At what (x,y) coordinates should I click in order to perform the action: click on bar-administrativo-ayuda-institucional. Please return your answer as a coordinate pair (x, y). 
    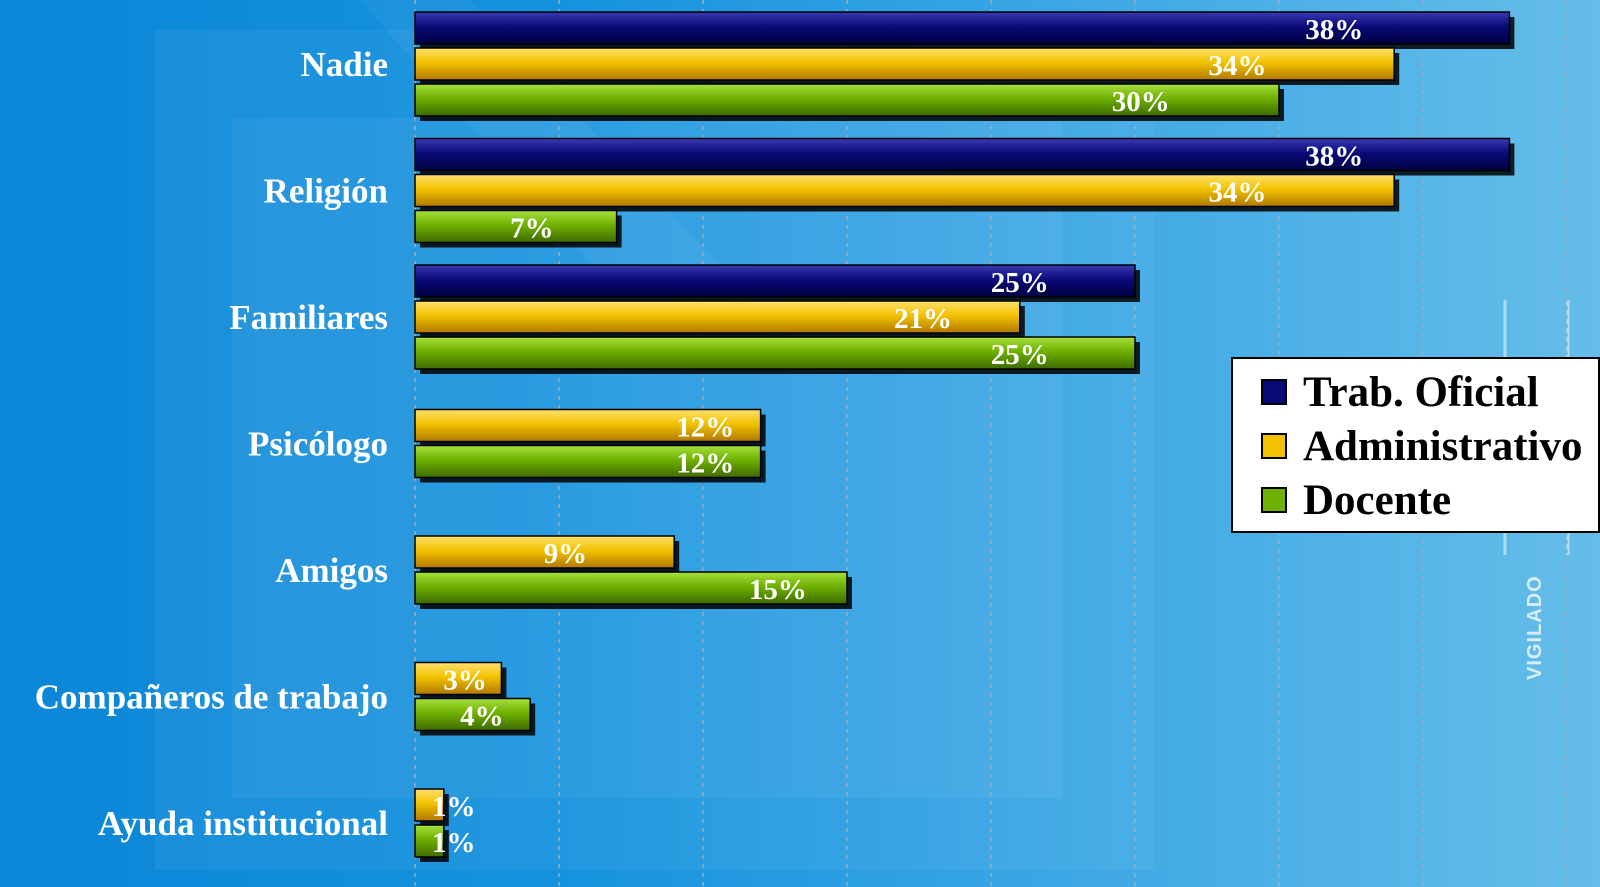
    Looking at the image, I should click on (429, 805).